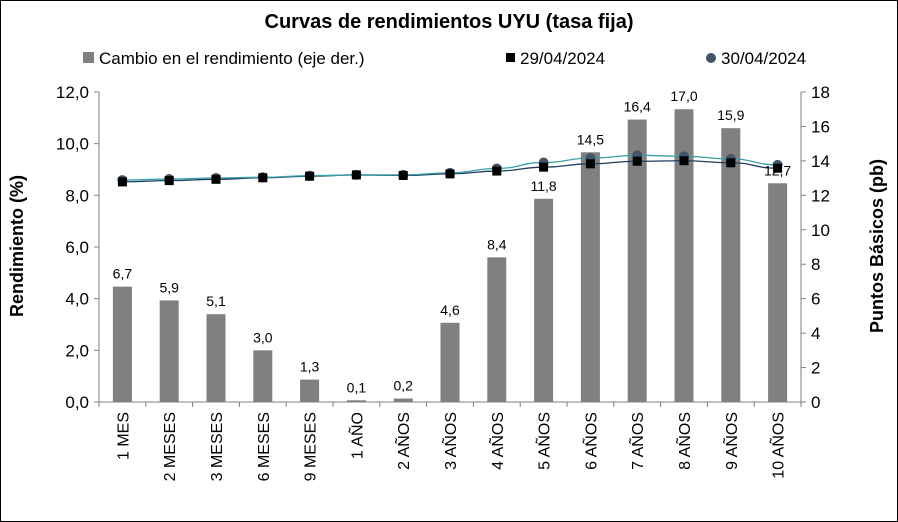  I want to click on y-tick-label-right: 18, so click(820, 92).